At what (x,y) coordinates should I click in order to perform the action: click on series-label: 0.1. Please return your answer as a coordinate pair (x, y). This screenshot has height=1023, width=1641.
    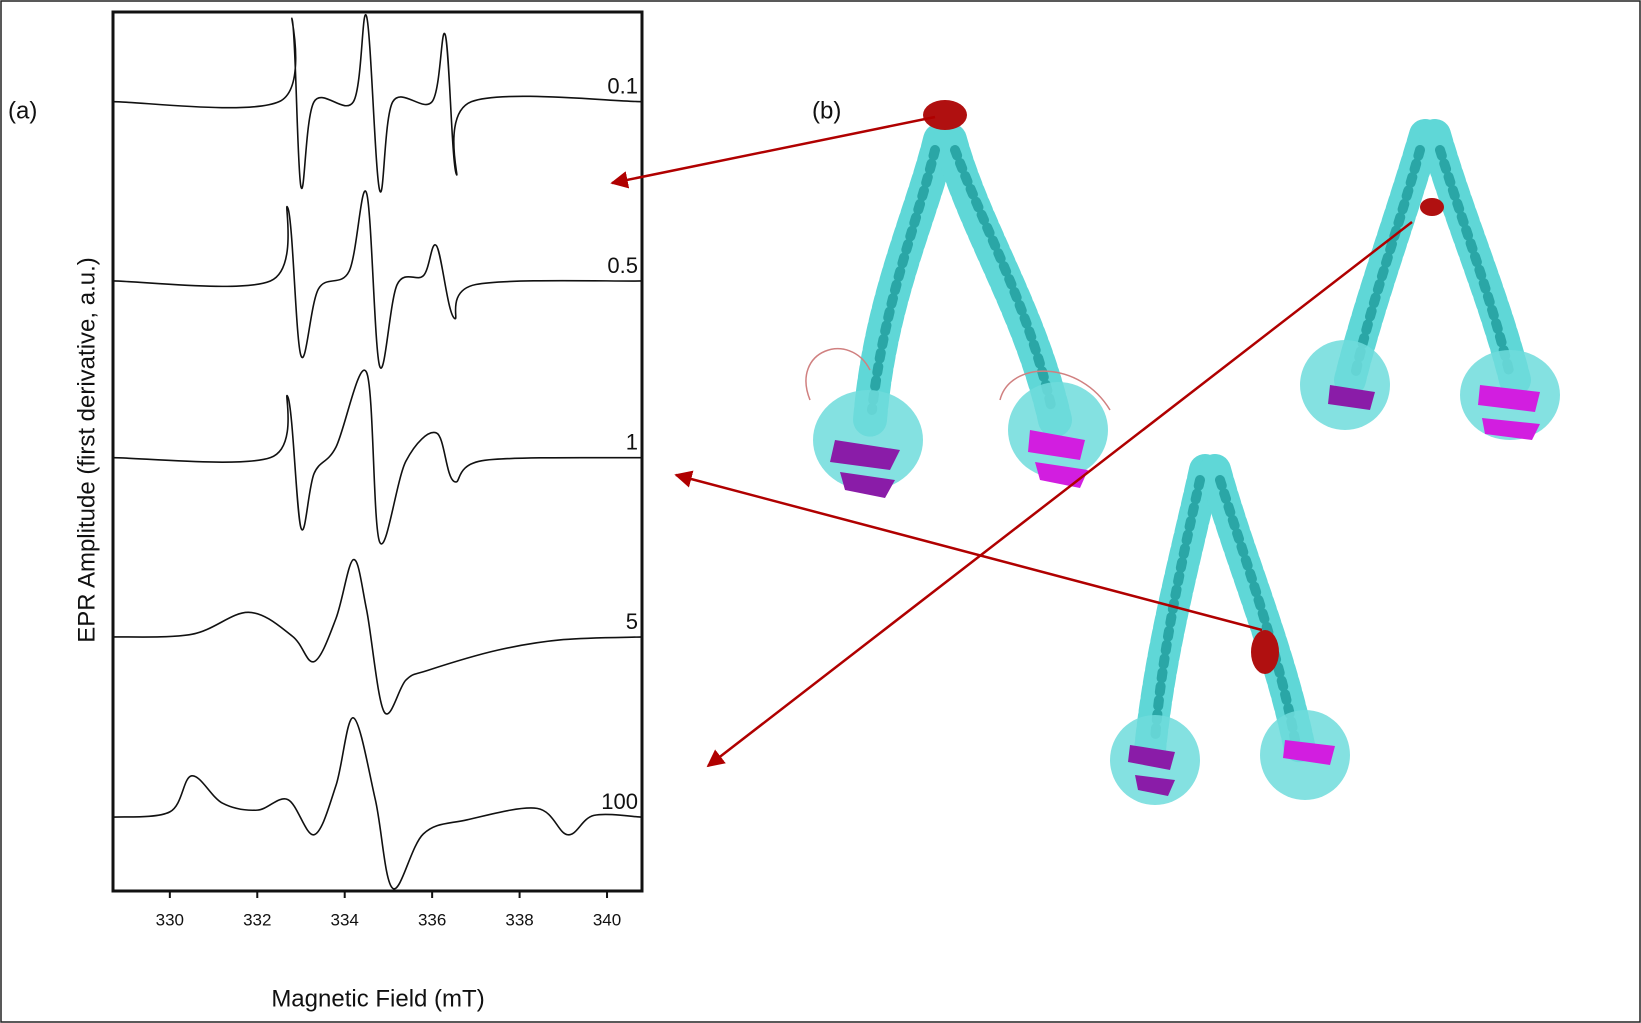
    Looking at the image, I should click on (622, 85).